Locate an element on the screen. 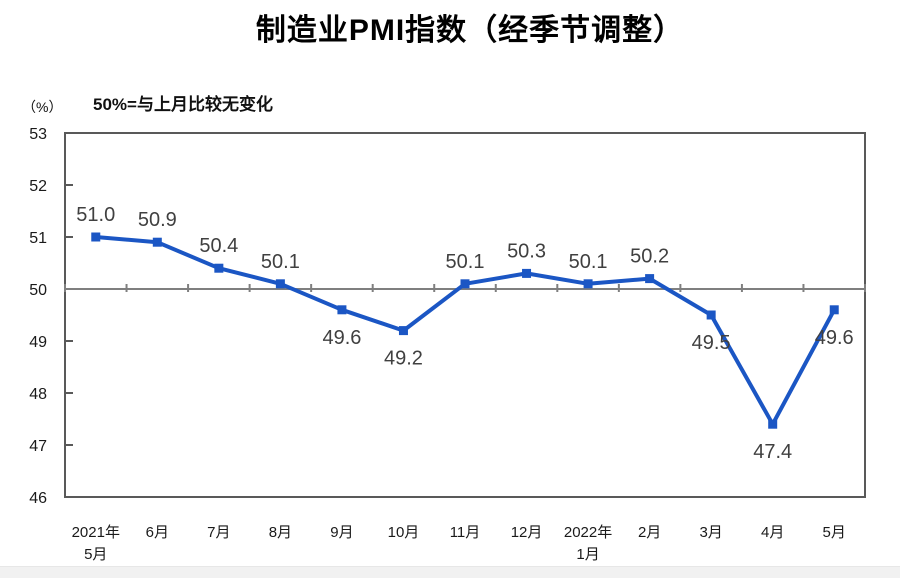 The image size is (900, 578). x-axis-label: 12月 is located at coordinates (527, 532).